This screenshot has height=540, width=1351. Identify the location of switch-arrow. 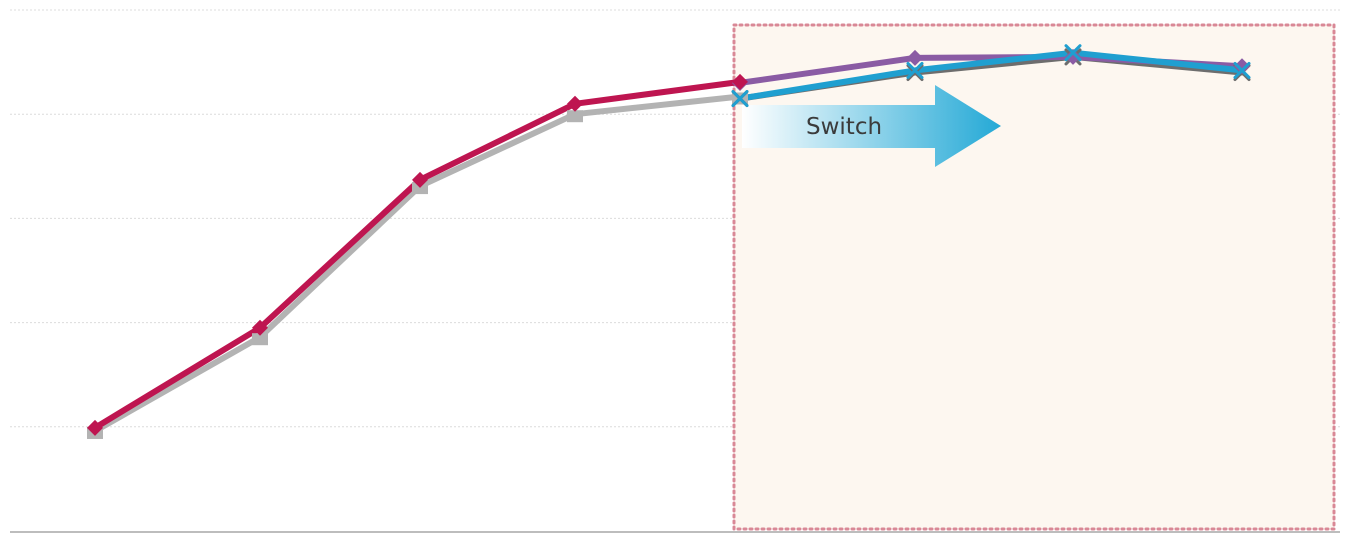
(871, 126).